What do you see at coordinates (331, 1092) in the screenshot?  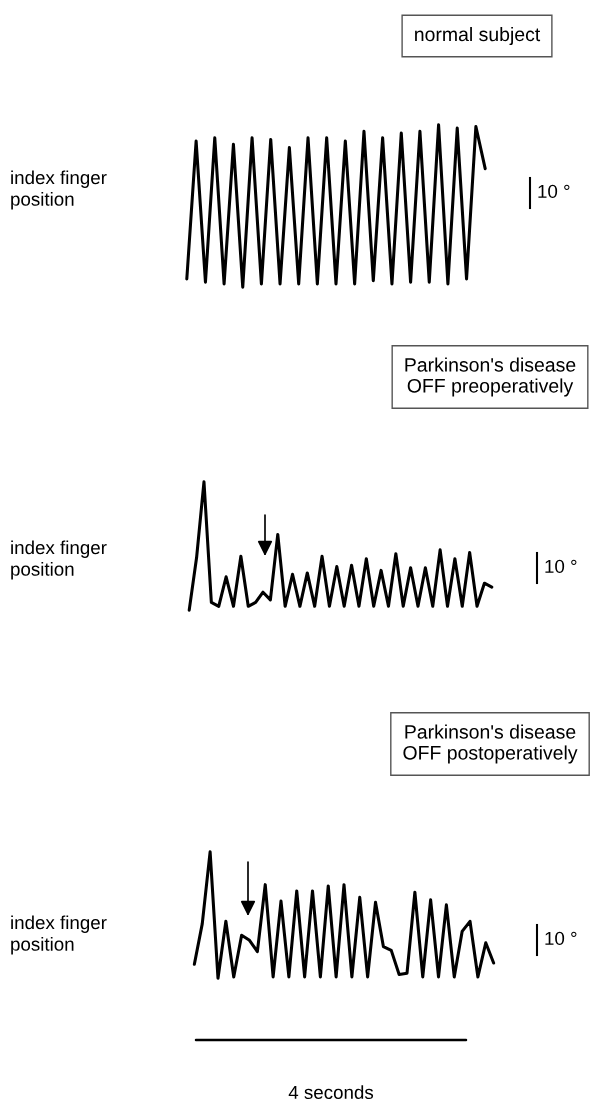 I see `text: 4 seconds` at bounding box center [331, 1092].